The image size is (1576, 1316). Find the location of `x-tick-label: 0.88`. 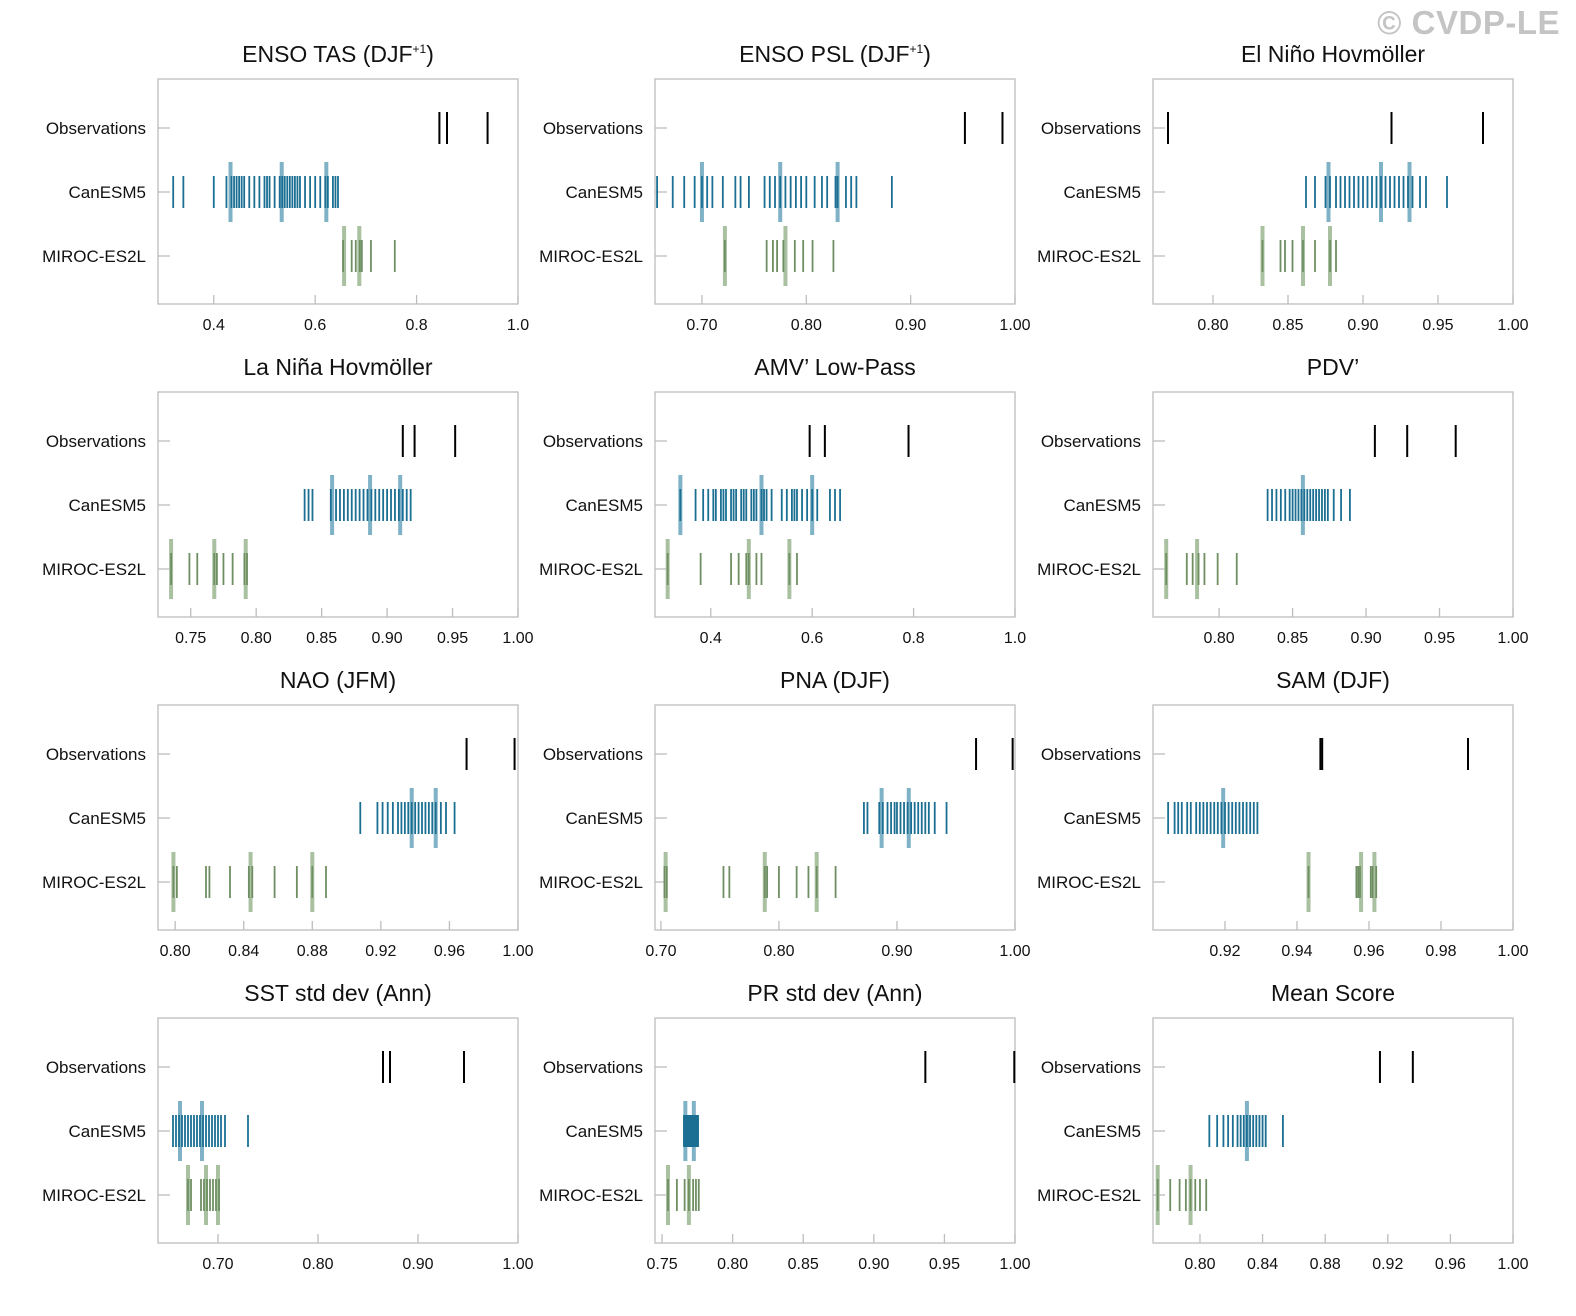

x-tick-label: 0.88 is located at coordinates (1325, 1264).